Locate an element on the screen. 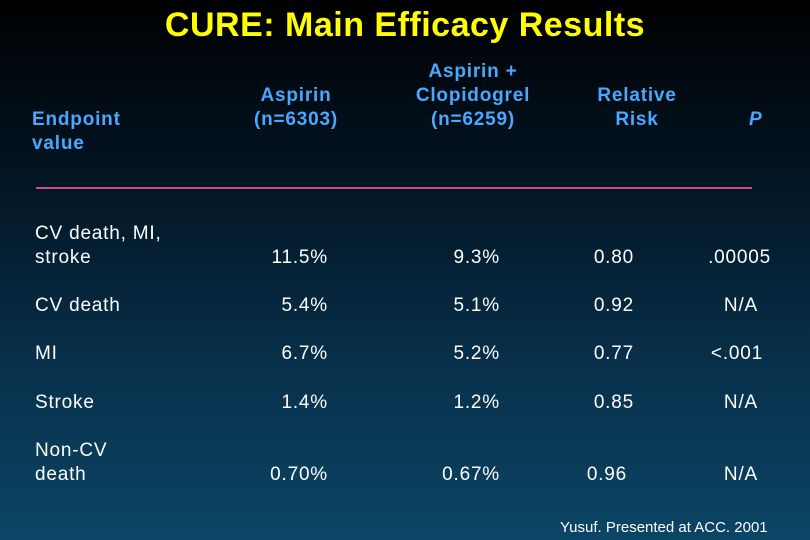  row-2-combo: 5.1% is located at coordinates (476, 305).